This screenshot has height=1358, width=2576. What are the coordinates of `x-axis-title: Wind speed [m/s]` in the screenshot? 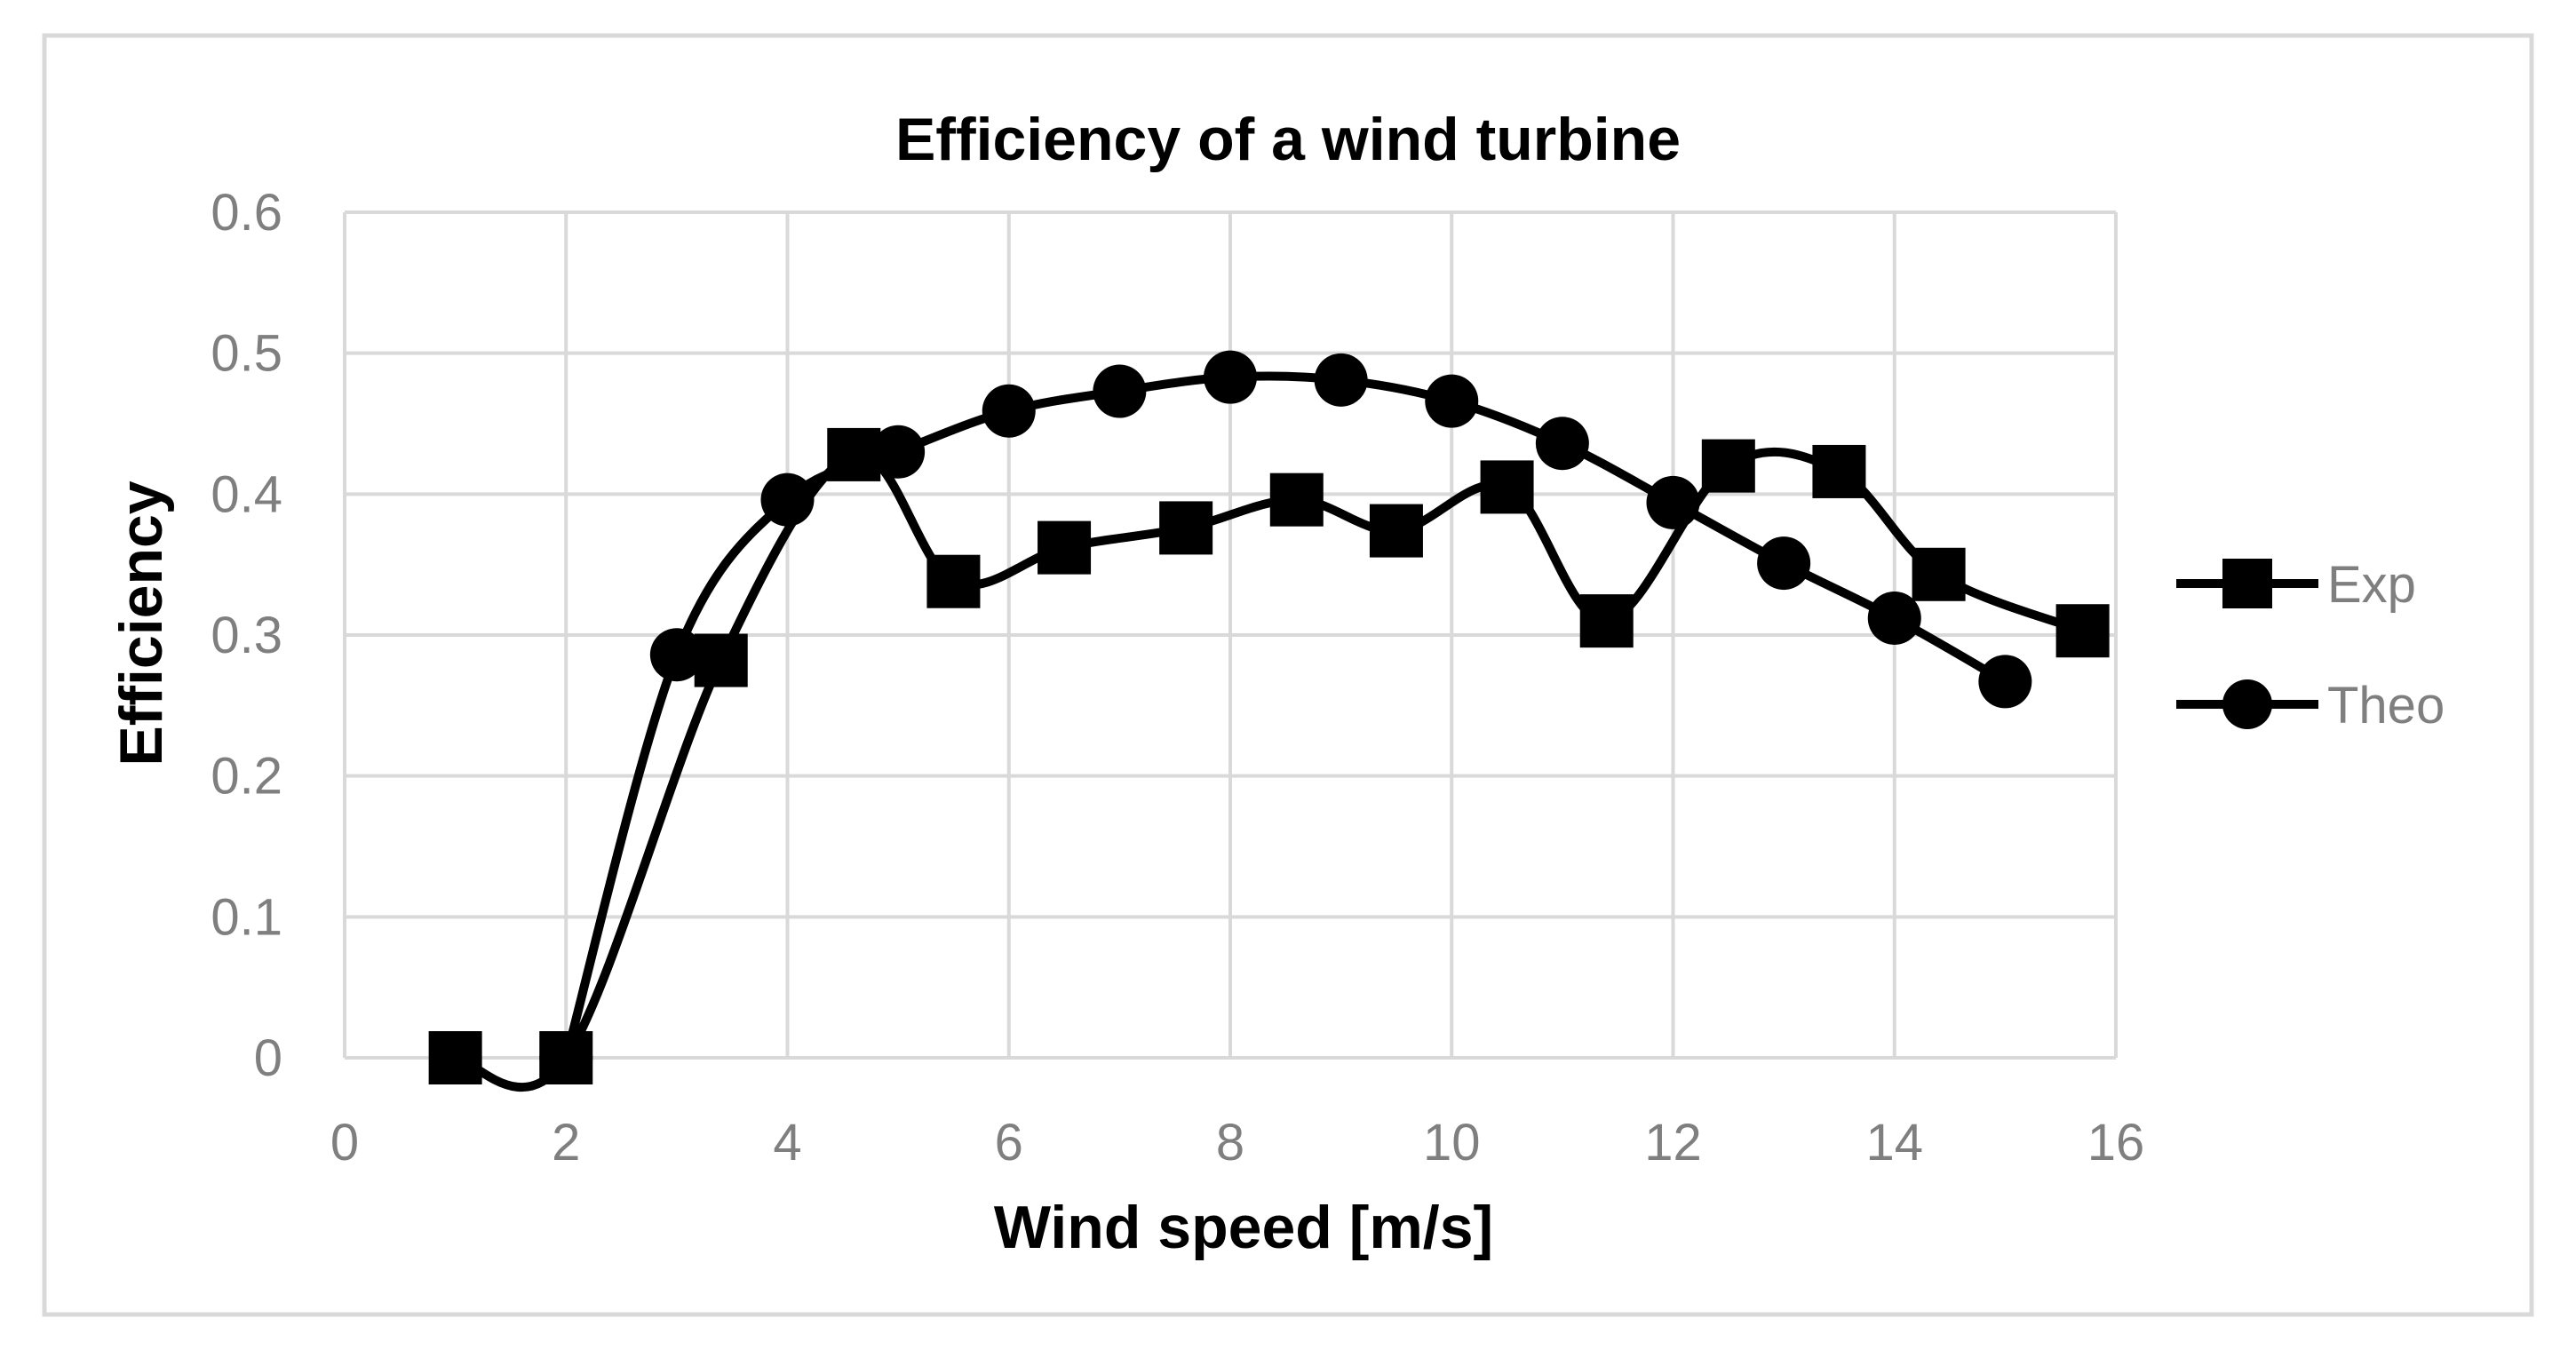 It's located at (1243, 1227).